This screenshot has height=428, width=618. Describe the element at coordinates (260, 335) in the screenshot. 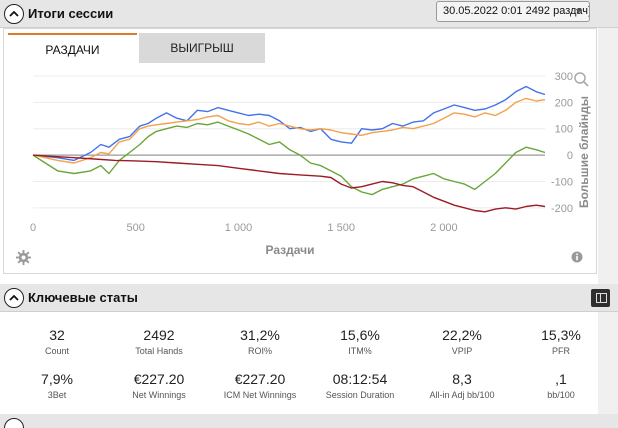

I see `stat-value: 31,2%` at that location.